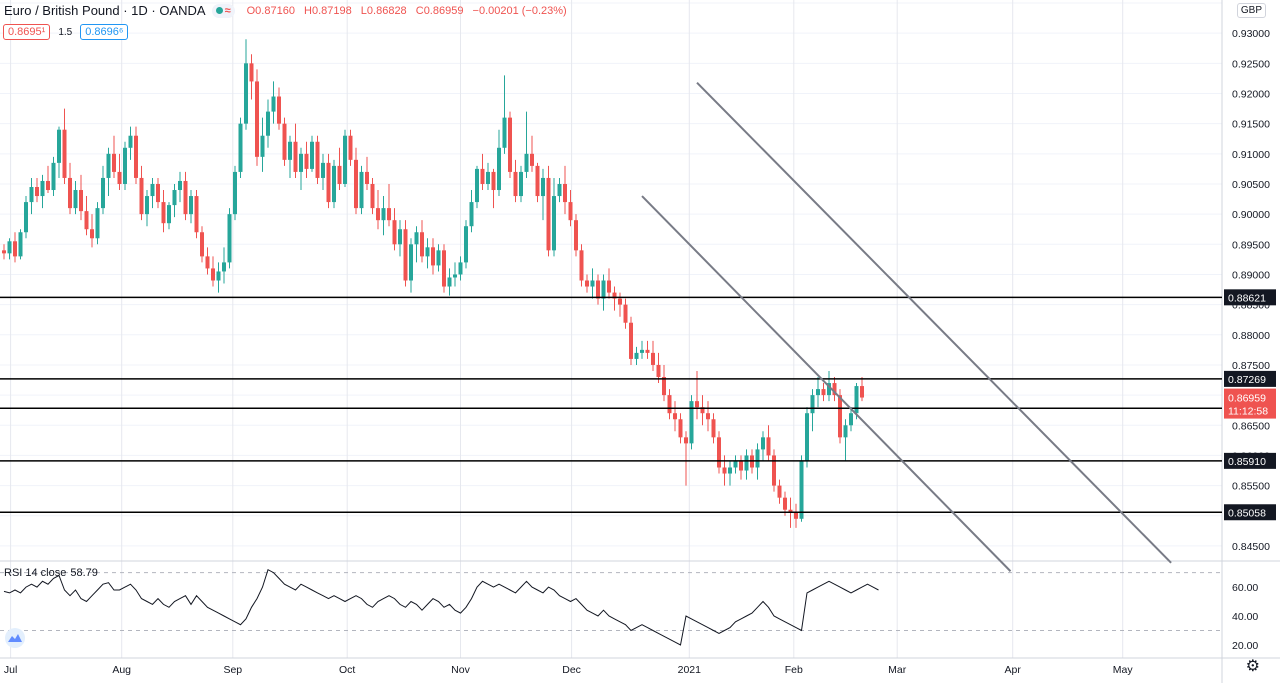 Image resolution: width=1280 pixels, height=688 pixels. I want to click on chart-logo-icon, so click(15, 638).